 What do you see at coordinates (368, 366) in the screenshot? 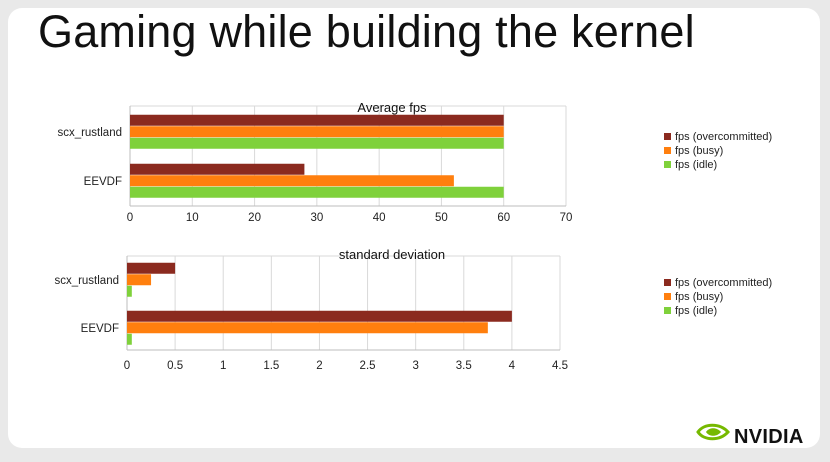
I see `x-tick-label: 2.5` at bounding box center [368, 366].